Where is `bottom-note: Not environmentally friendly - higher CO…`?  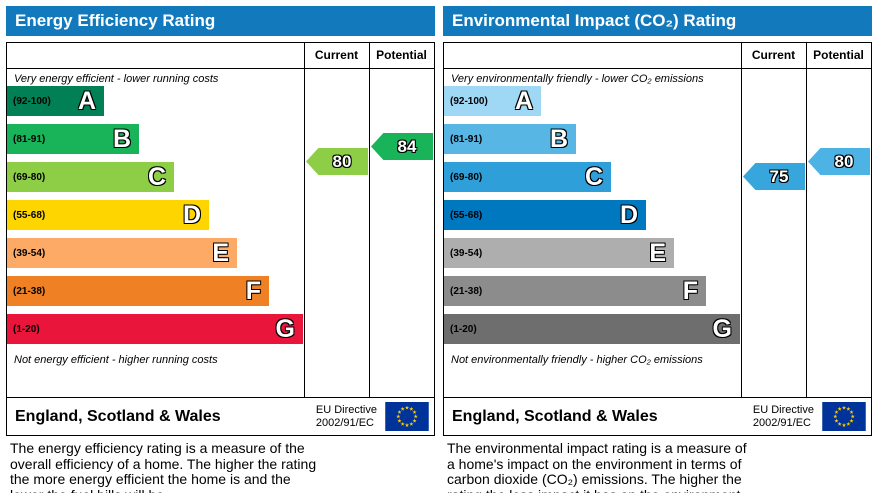 bottom-note: Not environmentally friendly - higher CO… is located at coordinates (577, 360).